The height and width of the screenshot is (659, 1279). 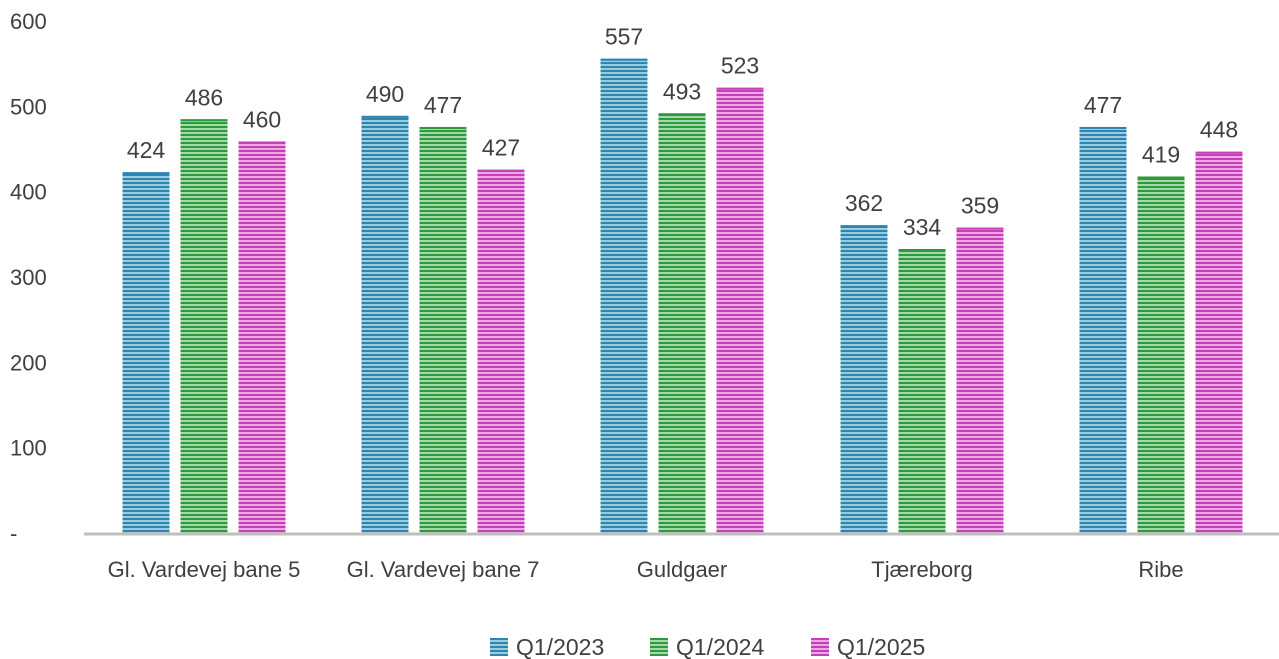 I want to click on y-axis-ticks: - 100 200 300 400 500 600, so click(x=28, y=277).